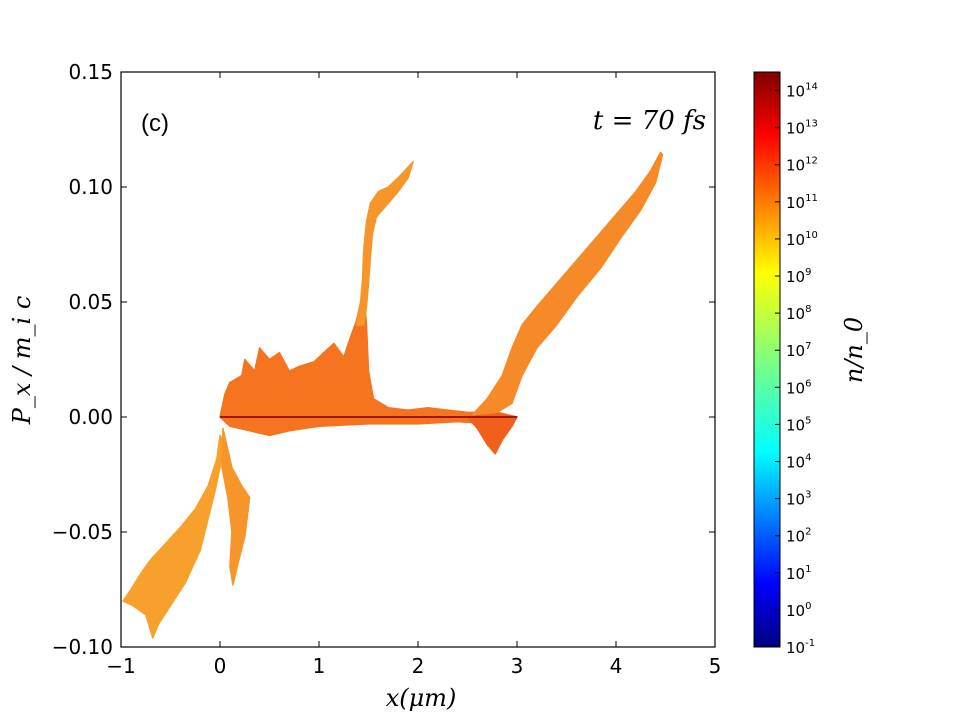  Describe the element at coordinates (798, 313) in the screenshot. I see `colorbar-tick-label: 10⁸` at that location.